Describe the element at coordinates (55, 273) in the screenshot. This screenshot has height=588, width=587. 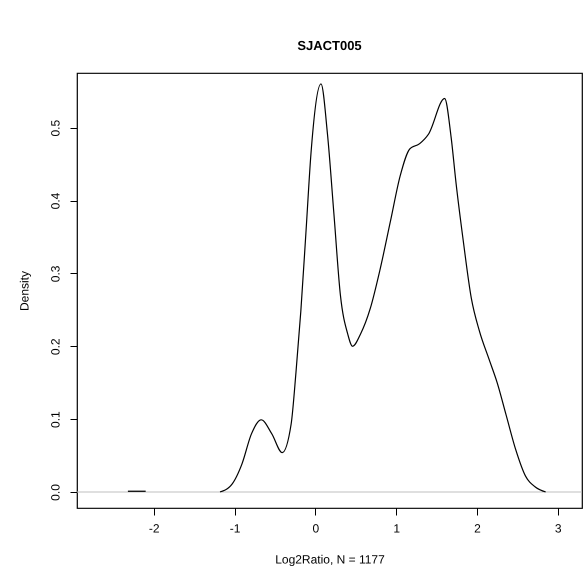
I see `y-tick-label: 0.3` at that location.